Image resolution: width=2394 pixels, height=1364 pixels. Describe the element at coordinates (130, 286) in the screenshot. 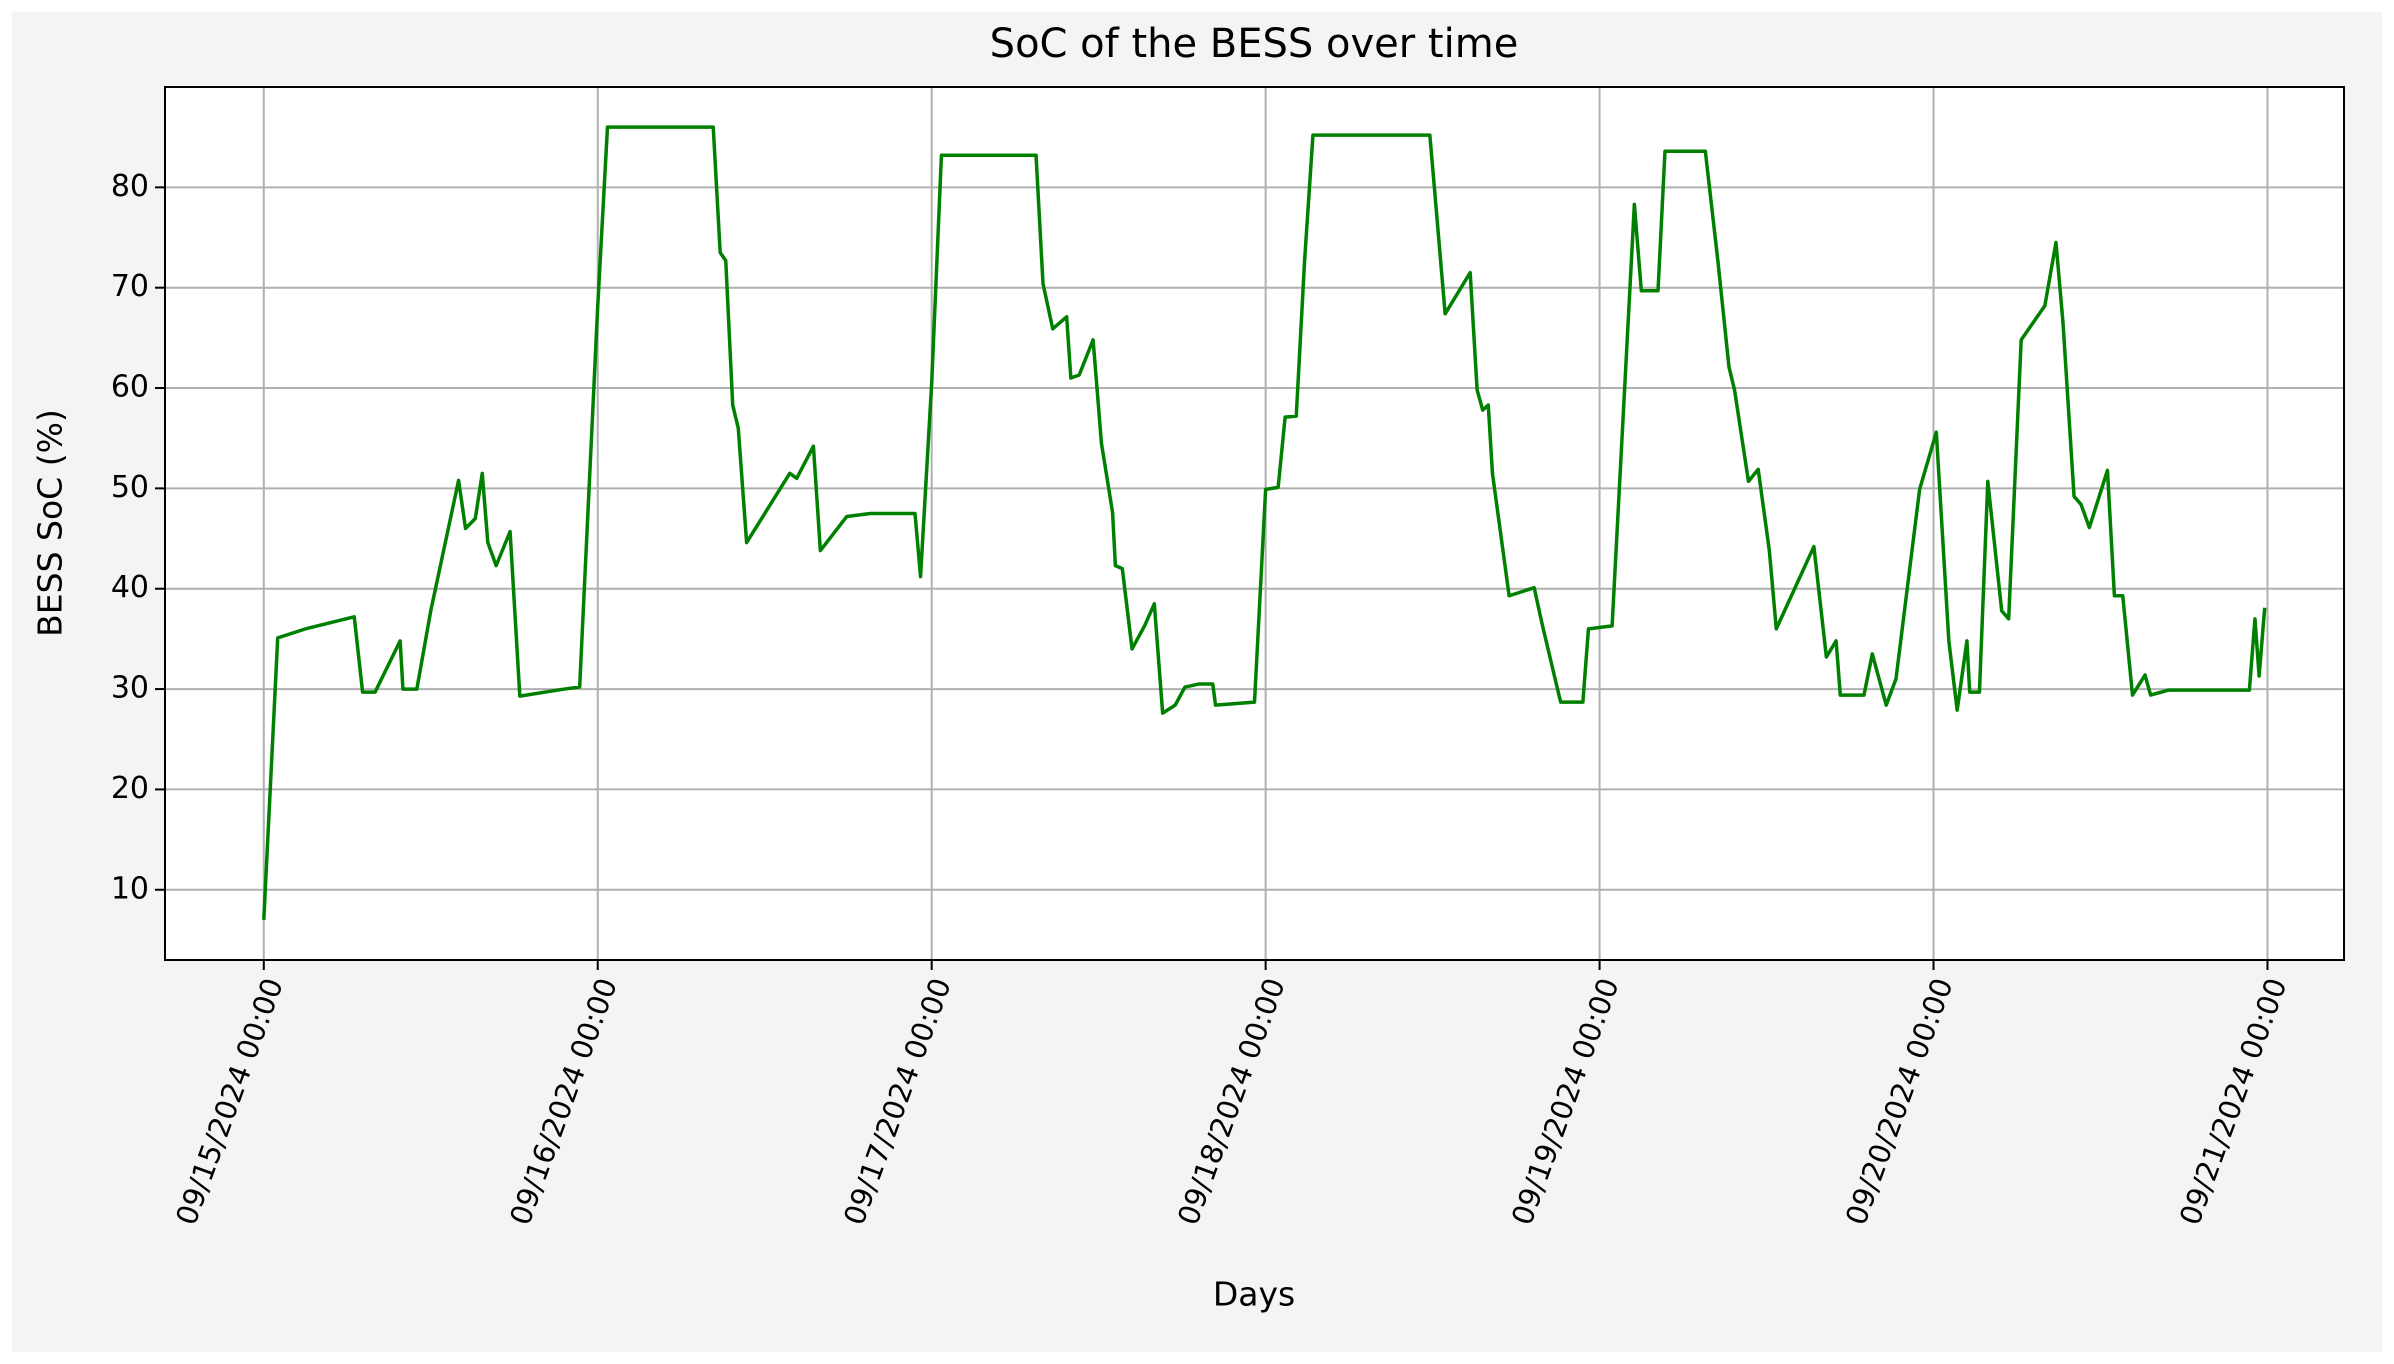

I see `y-tick-label: 70` at that location.